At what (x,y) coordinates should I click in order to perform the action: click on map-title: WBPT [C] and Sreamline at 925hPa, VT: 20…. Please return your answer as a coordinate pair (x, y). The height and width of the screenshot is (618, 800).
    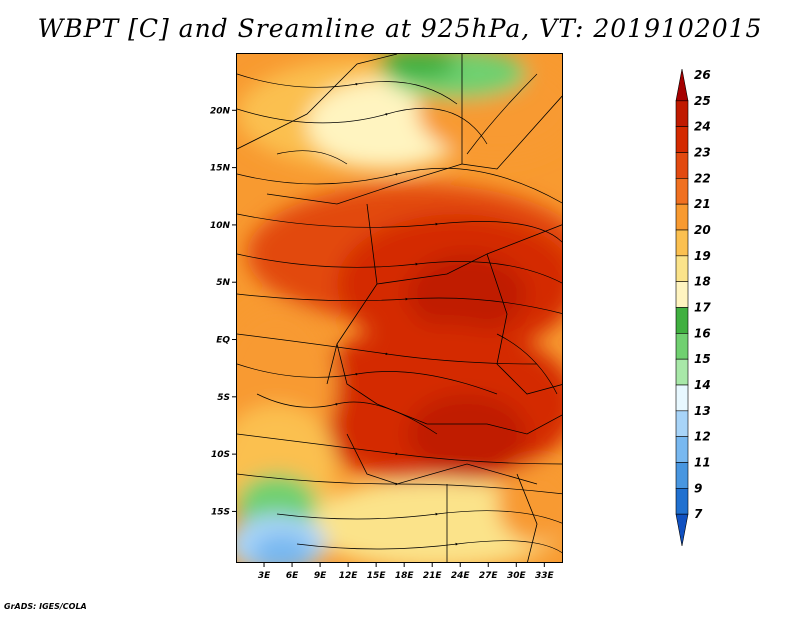
    Looking at the image, I should click on (400, 28).